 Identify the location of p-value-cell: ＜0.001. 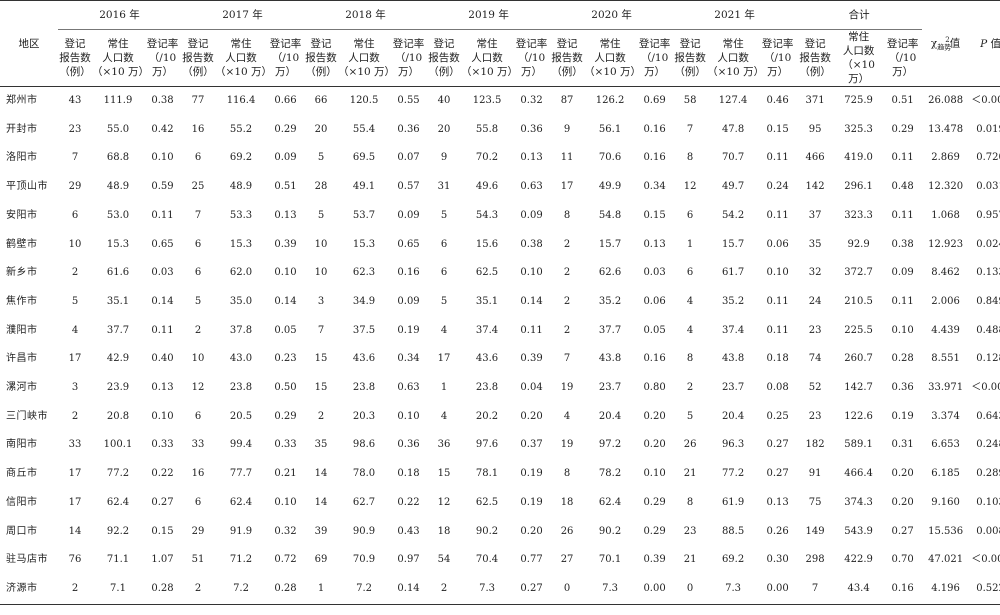
(985, 560).